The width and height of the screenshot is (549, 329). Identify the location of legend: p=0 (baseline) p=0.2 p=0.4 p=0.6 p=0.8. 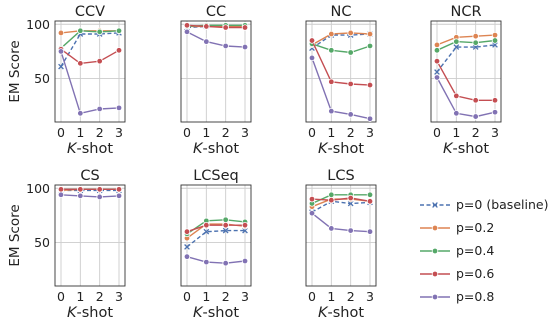
(484, 250).